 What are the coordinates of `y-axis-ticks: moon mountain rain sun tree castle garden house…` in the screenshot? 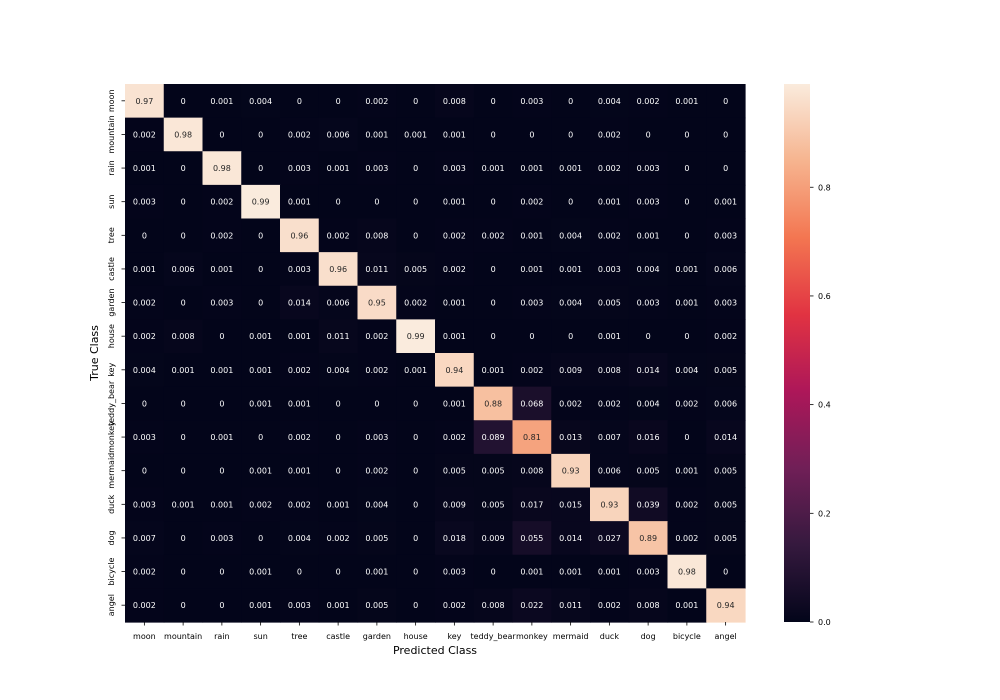 It's located at (116, 352).